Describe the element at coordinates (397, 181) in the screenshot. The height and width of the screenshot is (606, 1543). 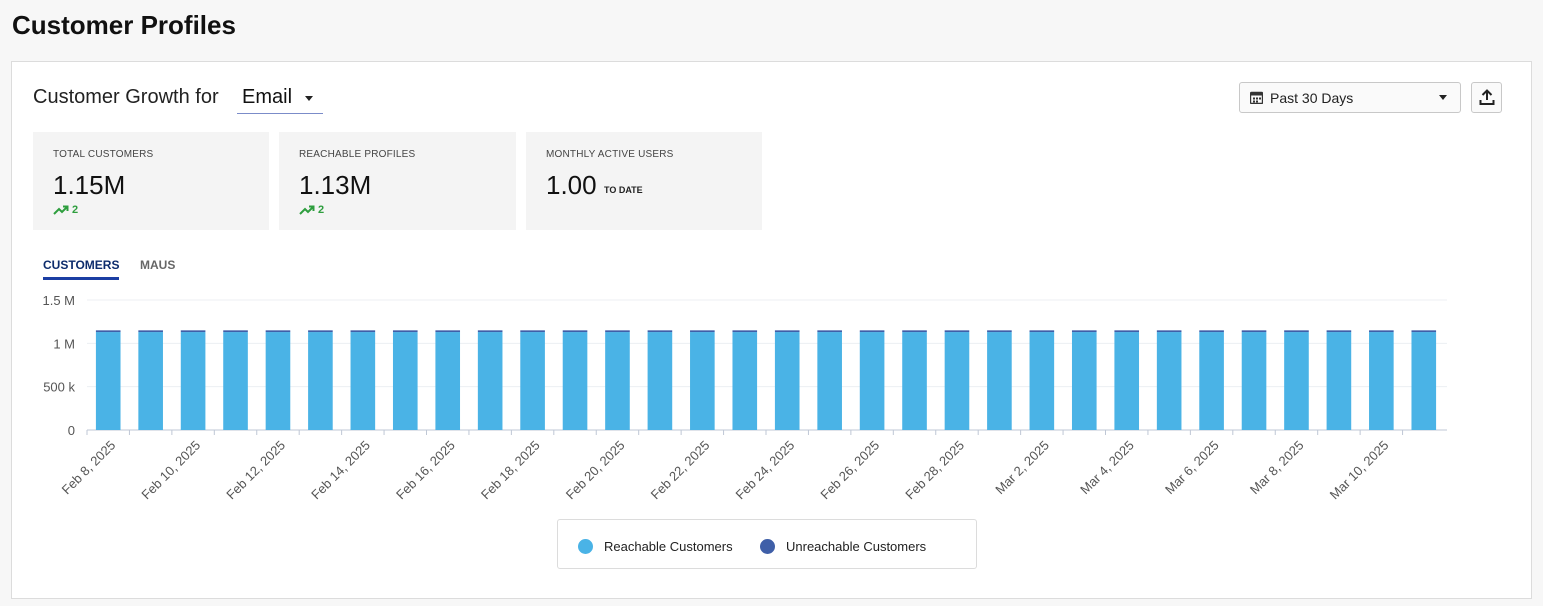
I see `reachable-profiles-card: REACHABLE PROFILES 1.13M 2` at that location.